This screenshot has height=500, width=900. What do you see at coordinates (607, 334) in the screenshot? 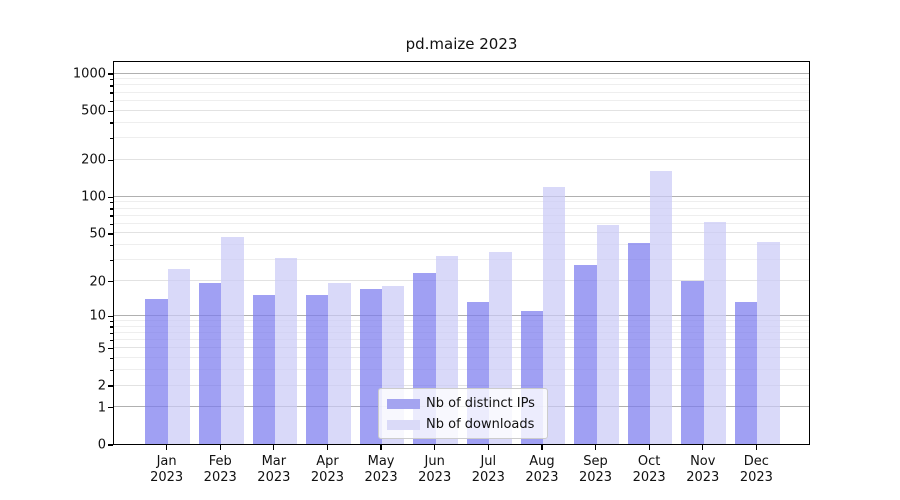
I see `bar-downloads-sep` at bounding box center [607, 334].